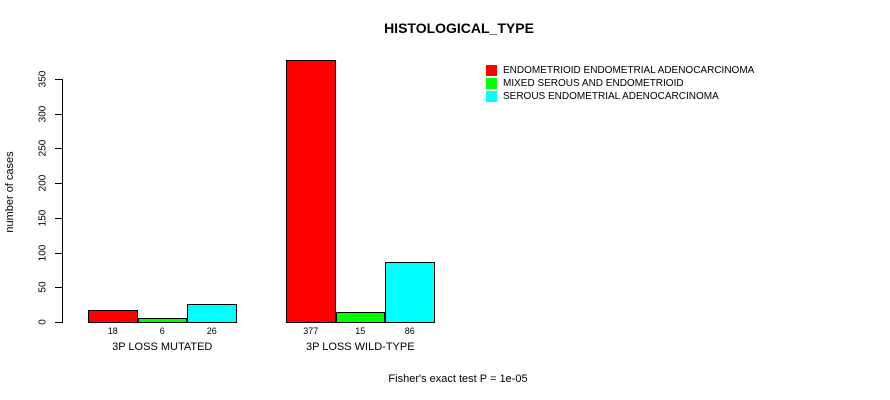  I want to click on y-tick-label: 200, so click(43, 183).